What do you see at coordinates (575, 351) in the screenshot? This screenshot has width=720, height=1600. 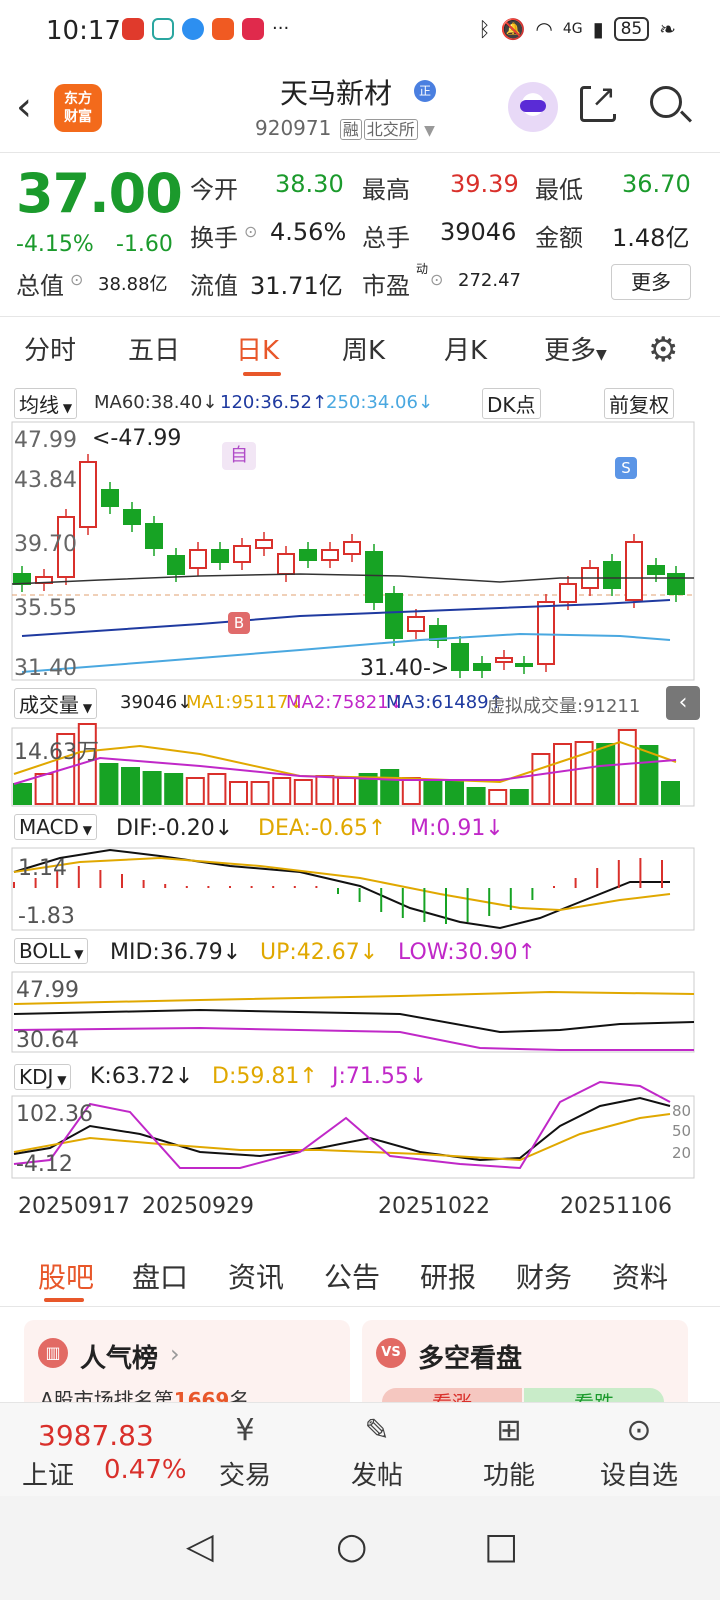 I see `tab-more: 更多▼` at bounding box center [575, 351].